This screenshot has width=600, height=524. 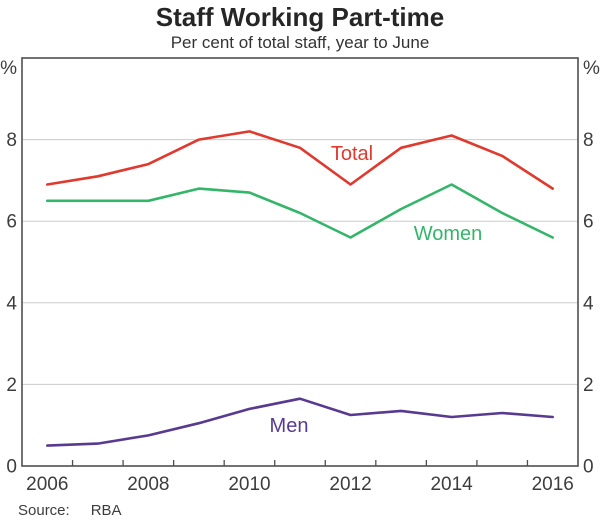 I want to click on y-tick-label-left: 8, so click(x=11, y=140).